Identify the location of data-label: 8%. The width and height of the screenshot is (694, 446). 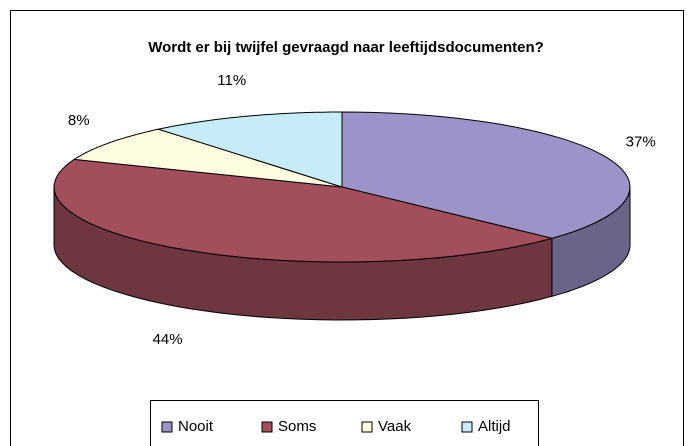
(79, 120).